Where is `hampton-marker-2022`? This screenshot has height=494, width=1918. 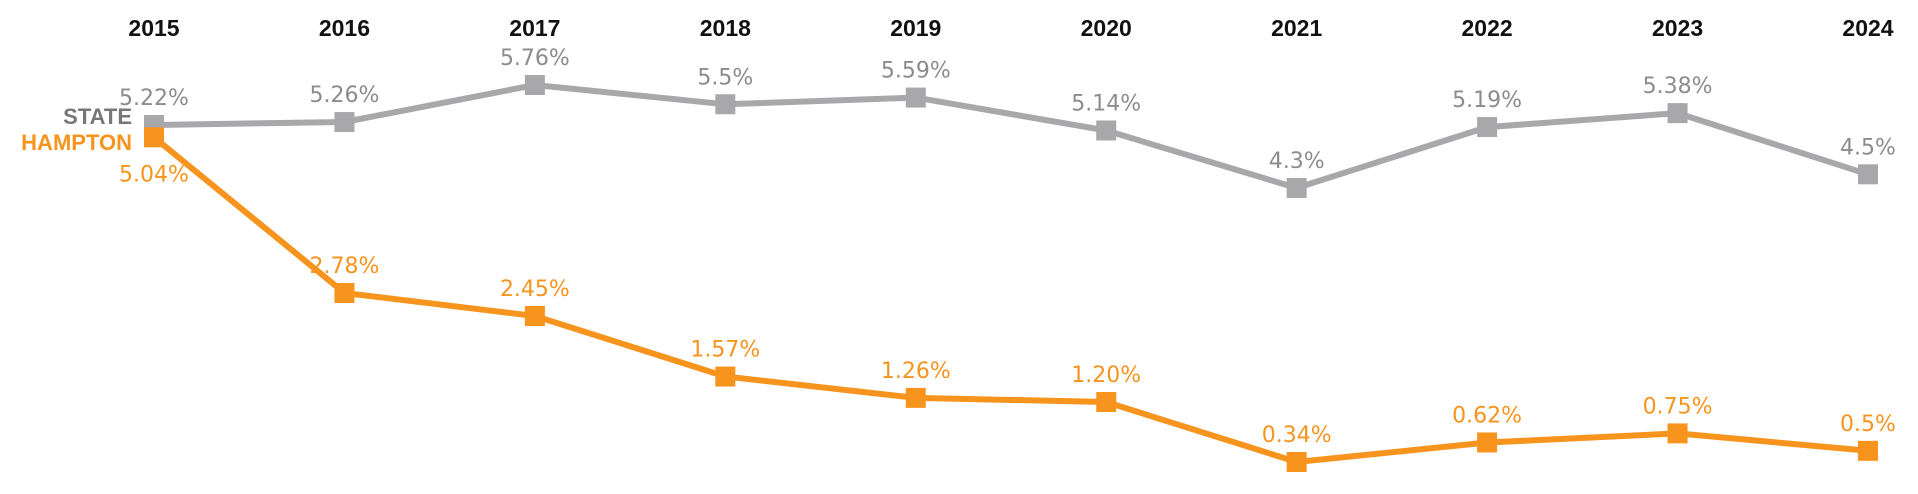
hampton-marker-2022 is located at coordinates (1487, 442).